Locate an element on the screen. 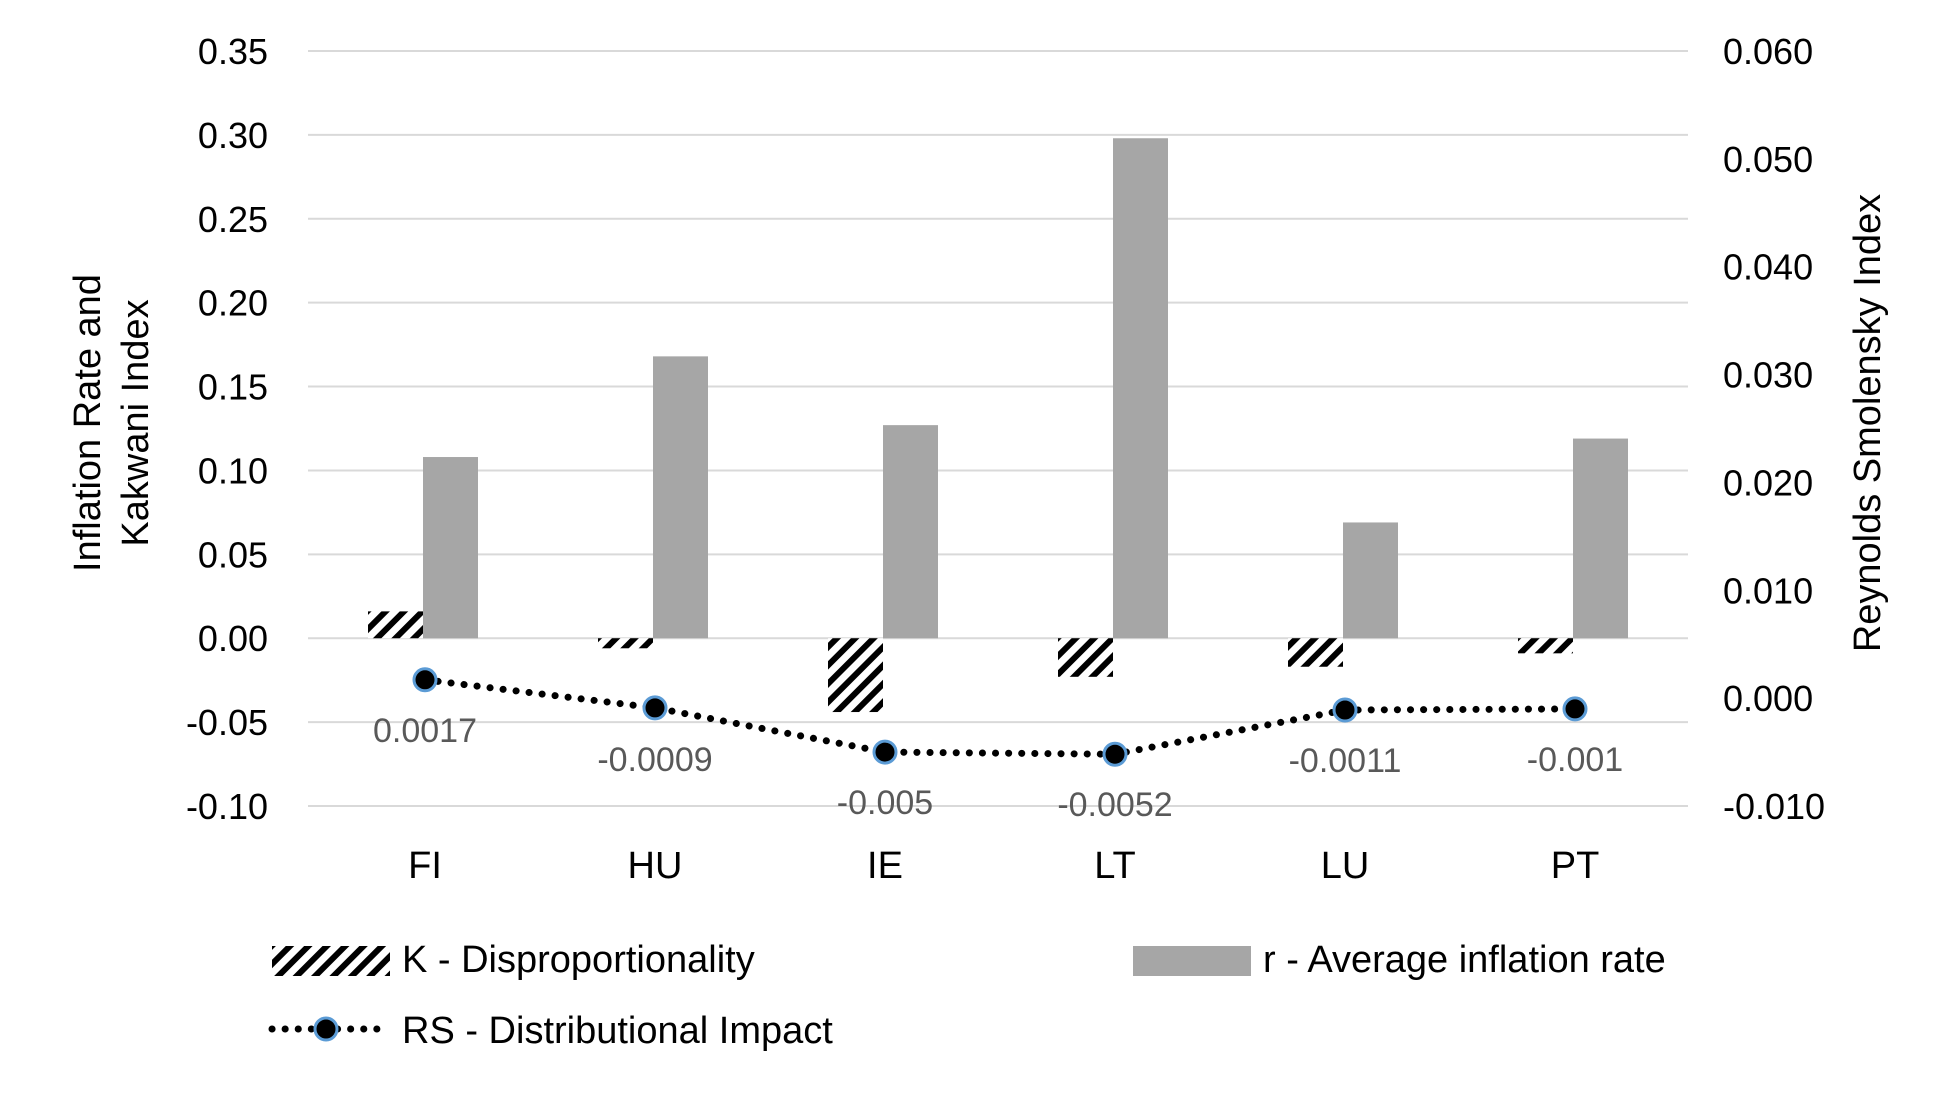  legend-label-rs: RS - Distributional Impact is located at coordinates (617, 1031).